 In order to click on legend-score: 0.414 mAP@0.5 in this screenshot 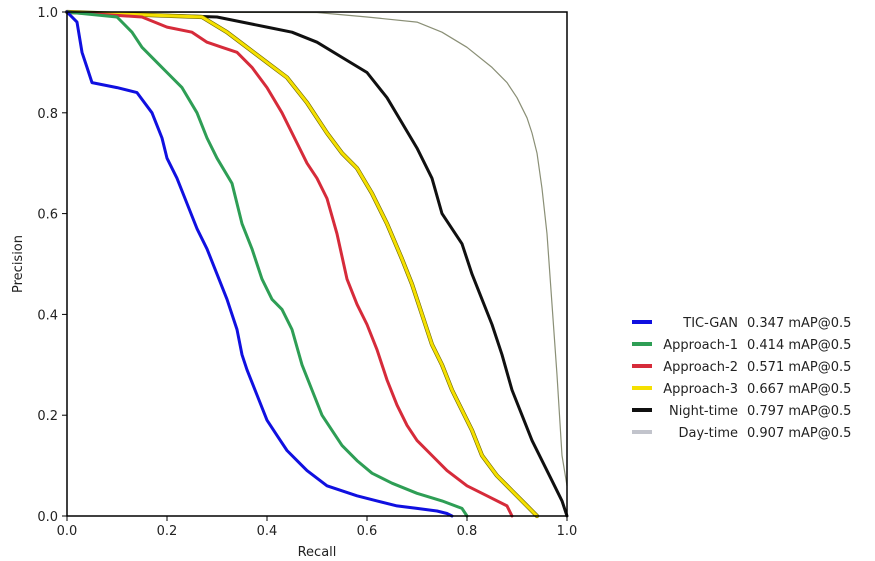, I will do `click(799, 345)`.